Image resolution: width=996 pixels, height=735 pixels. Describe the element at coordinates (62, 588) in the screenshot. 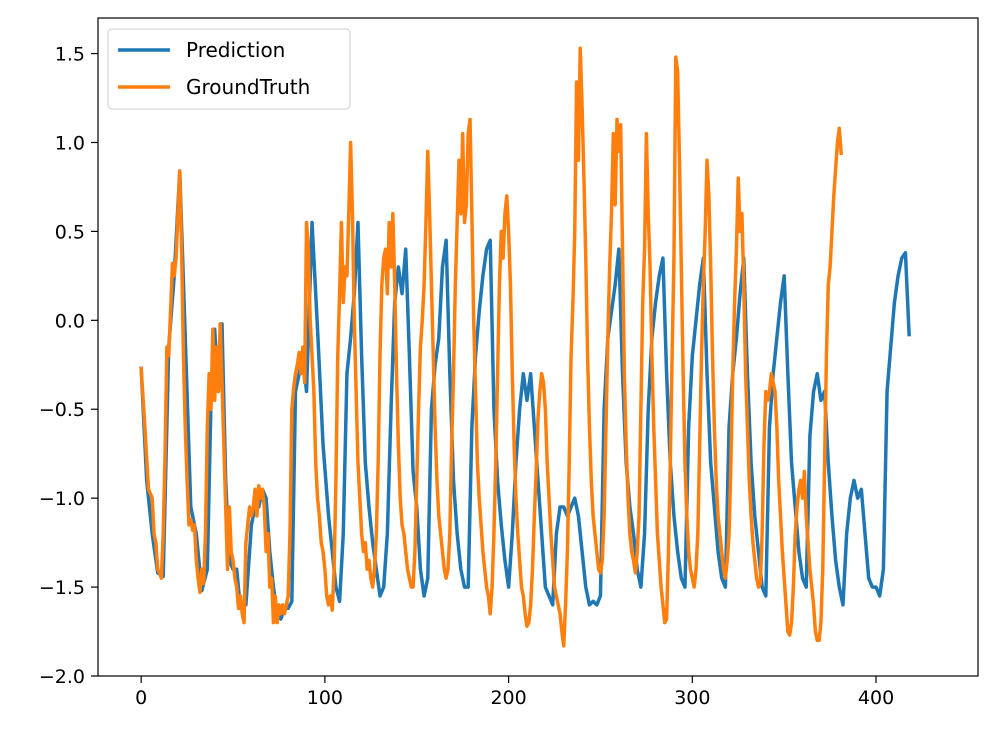

I see `y-tick-label: −1.5` at that location.